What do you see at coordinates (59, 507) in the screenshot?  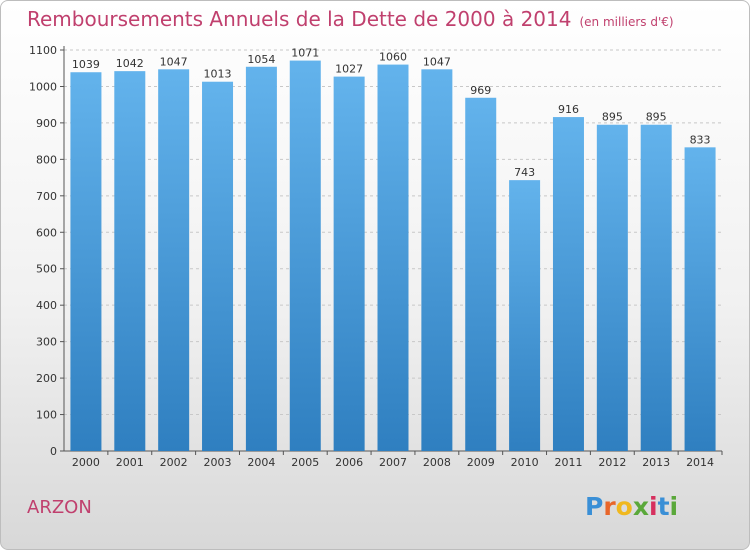 I see `city-name: ARZON` at bounding box center [59, 507].